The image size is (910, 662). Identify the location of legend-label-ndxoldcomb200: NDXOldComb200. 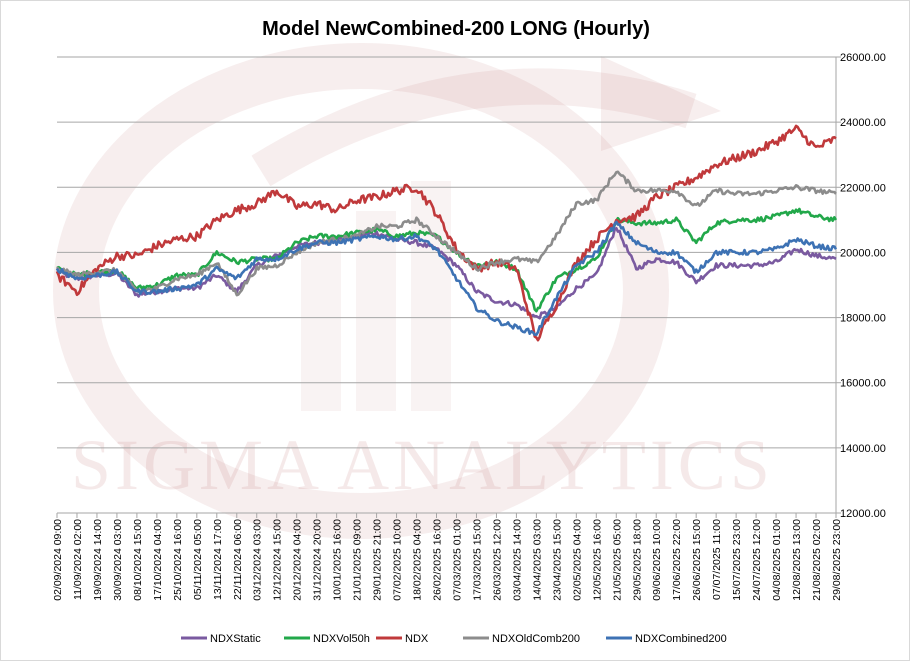
(536, 639).